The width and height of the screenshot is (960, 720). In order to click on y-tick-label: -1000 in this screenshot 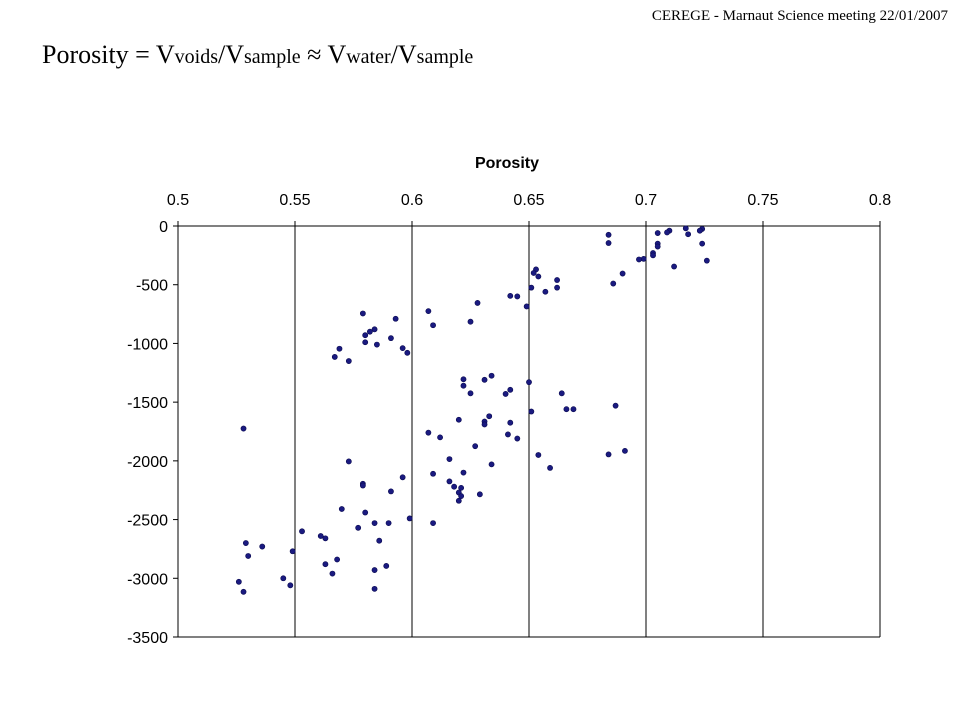, I will do `click(147, 344)`.